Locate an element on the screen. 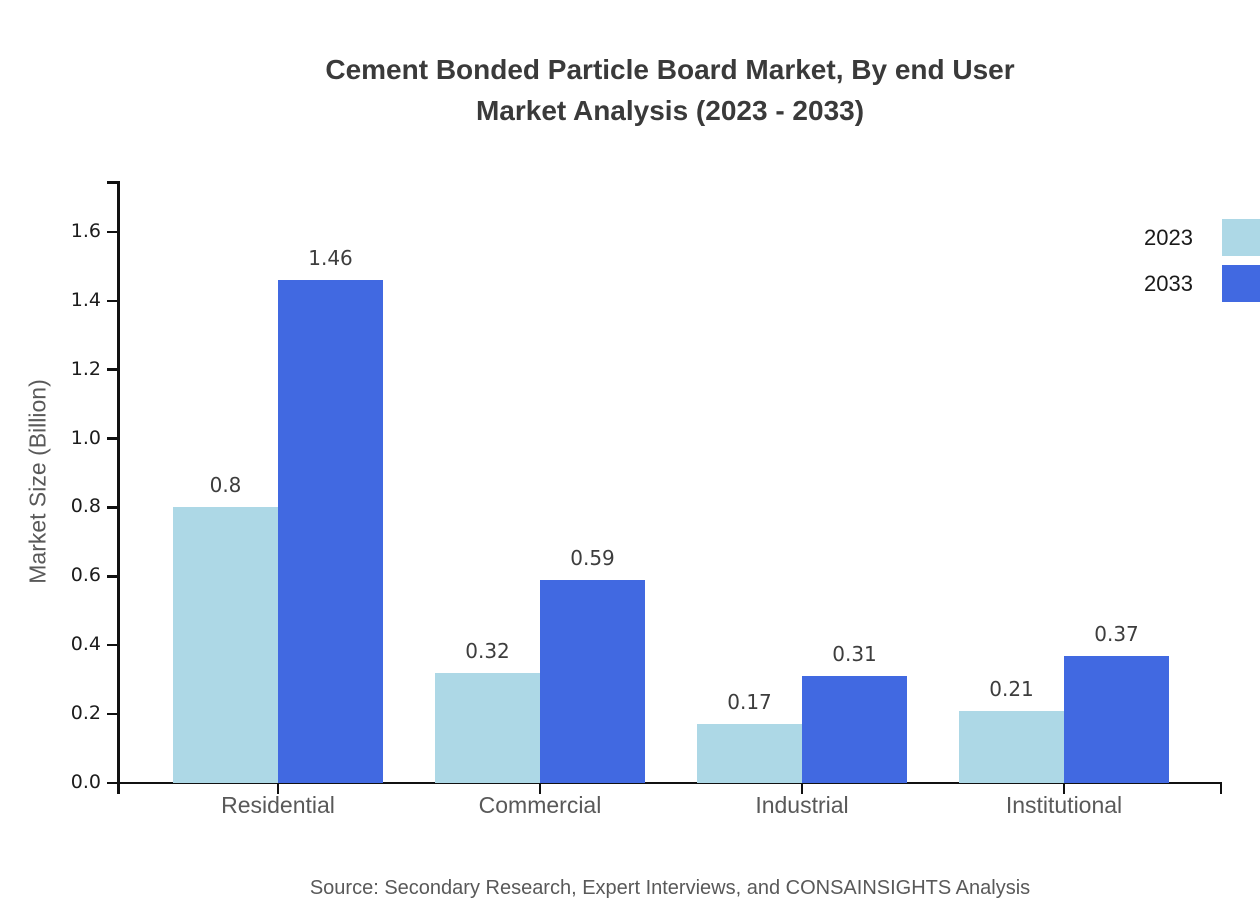 This screenshot has width=1260, height=920. x-category-label-institutional: Institutional is located at coordinates (1064, 805).